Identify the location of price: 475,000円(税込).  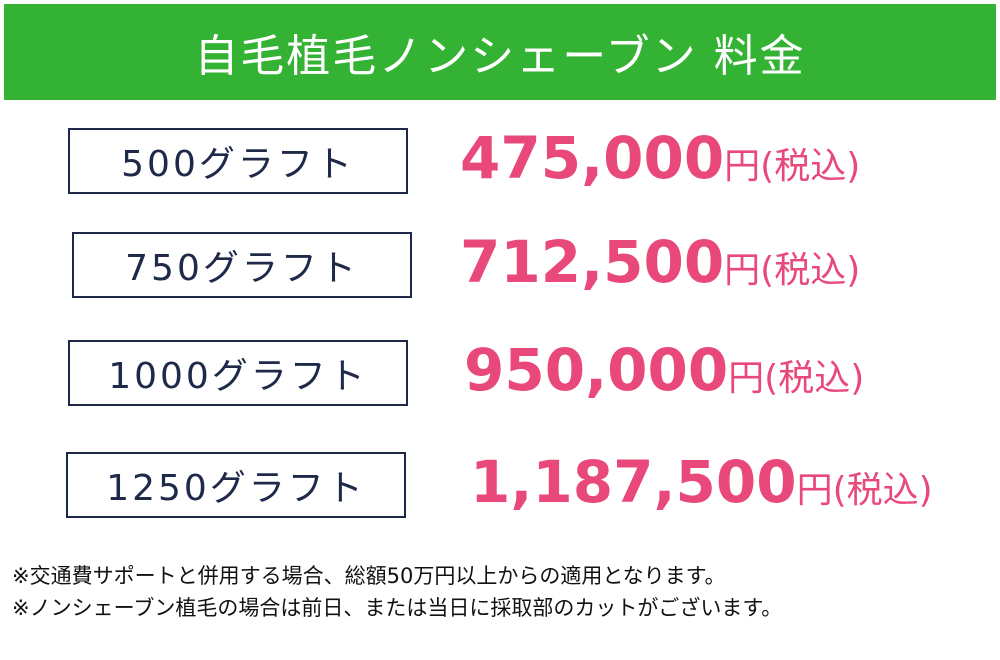
(660, 158).